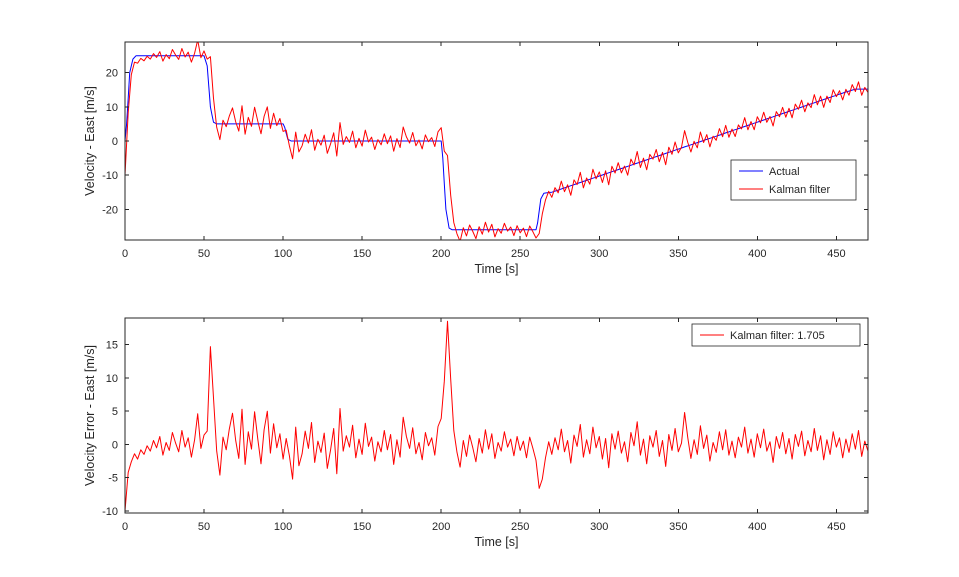 Image resolution: width=959 pixels, height=577 pixels. I want to click on legend: Actual Kalman filter, so click(793, 180).